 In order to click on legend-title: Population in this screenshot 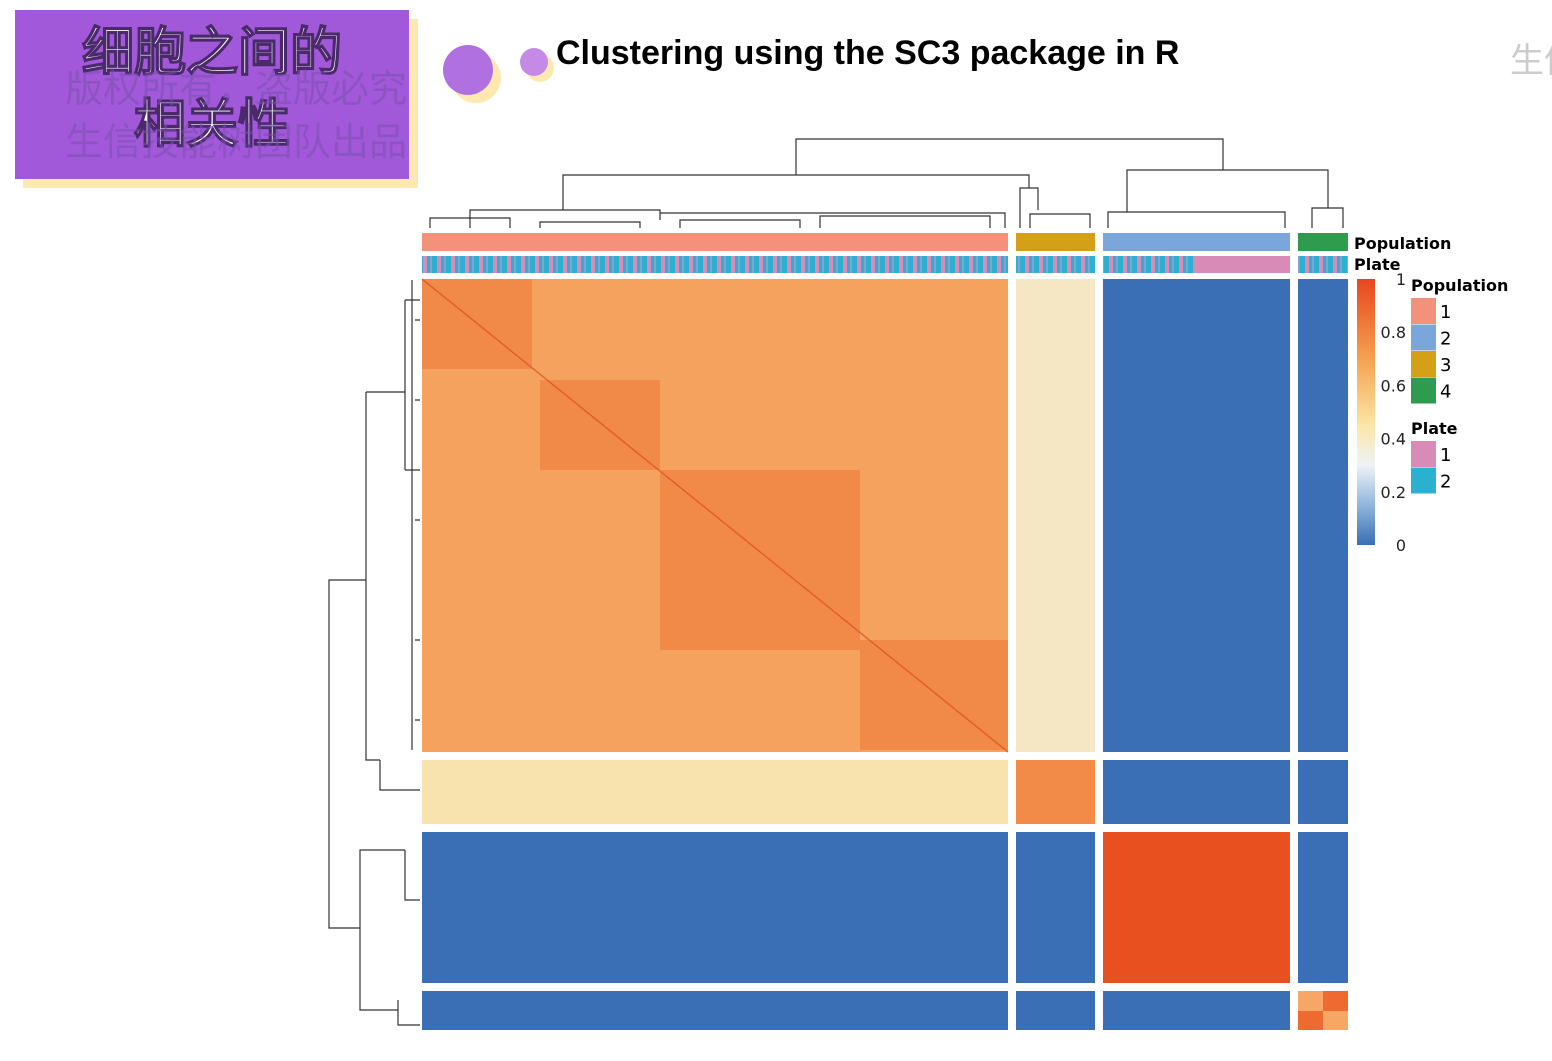, I will do `click(1459, 285)`.